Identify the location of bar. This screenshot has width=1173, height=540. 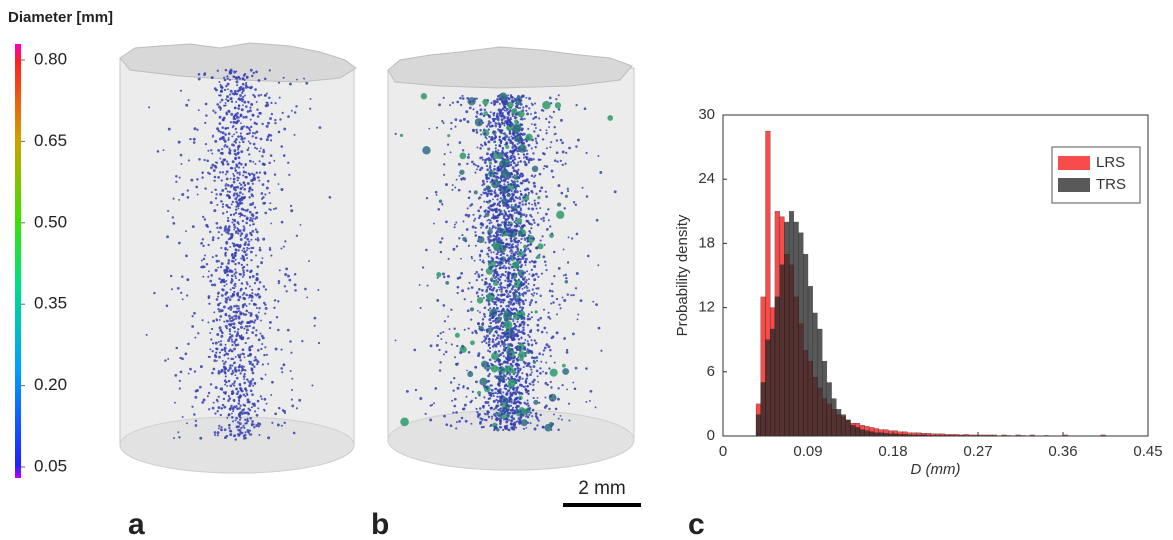
(801, 334).